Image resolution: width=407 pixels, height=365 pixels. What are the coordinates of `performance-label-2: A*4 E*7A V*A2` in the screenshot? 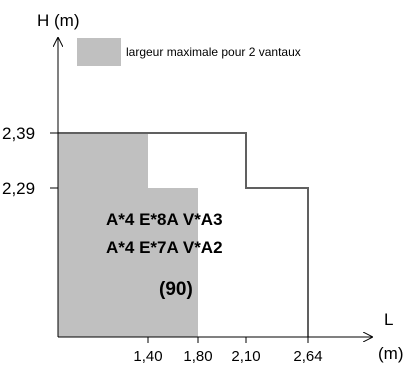 It's located at (164, 247).